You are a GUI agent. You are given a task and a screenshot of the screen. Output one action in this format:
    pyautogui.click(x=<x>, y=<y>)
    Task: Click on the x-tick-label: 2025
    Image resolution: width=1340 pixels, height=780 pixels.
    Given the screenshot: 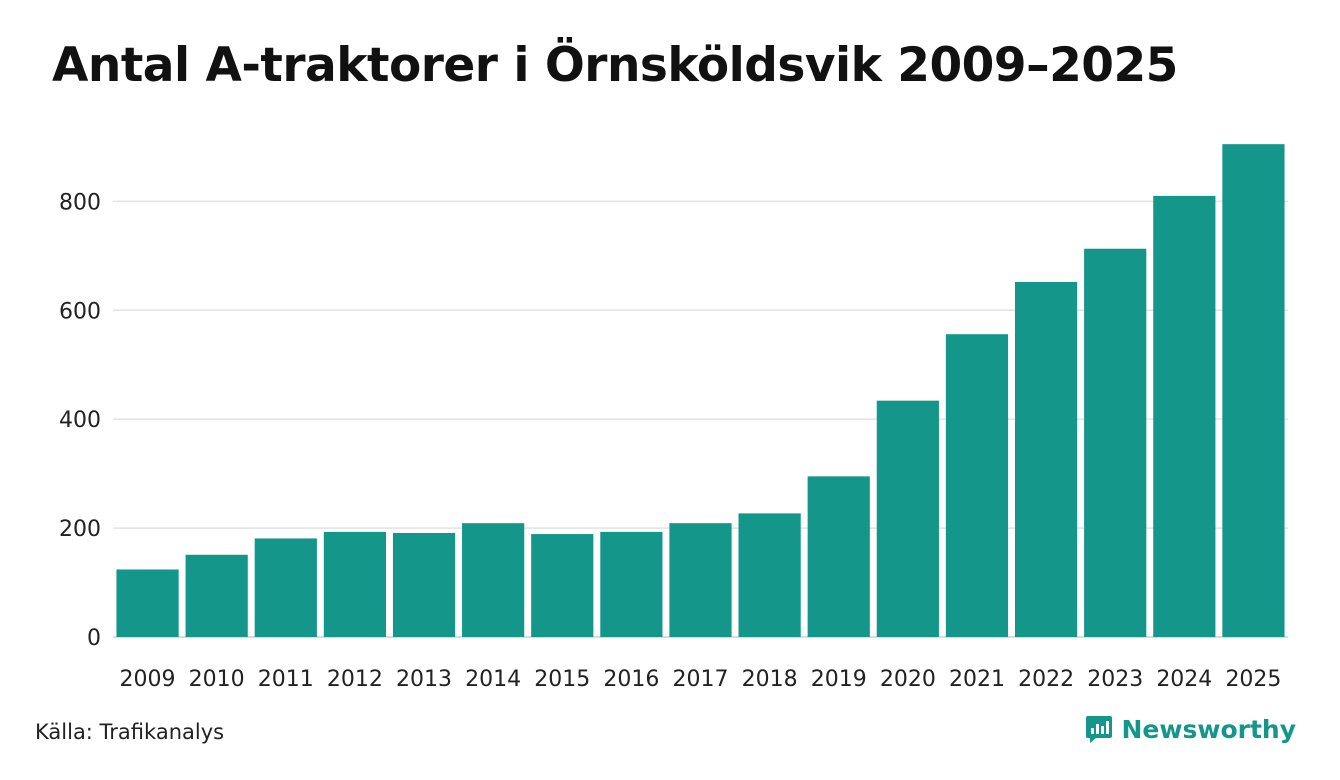 What is the action you would take?
    pyautogui.click(x=1253, y=679)
    